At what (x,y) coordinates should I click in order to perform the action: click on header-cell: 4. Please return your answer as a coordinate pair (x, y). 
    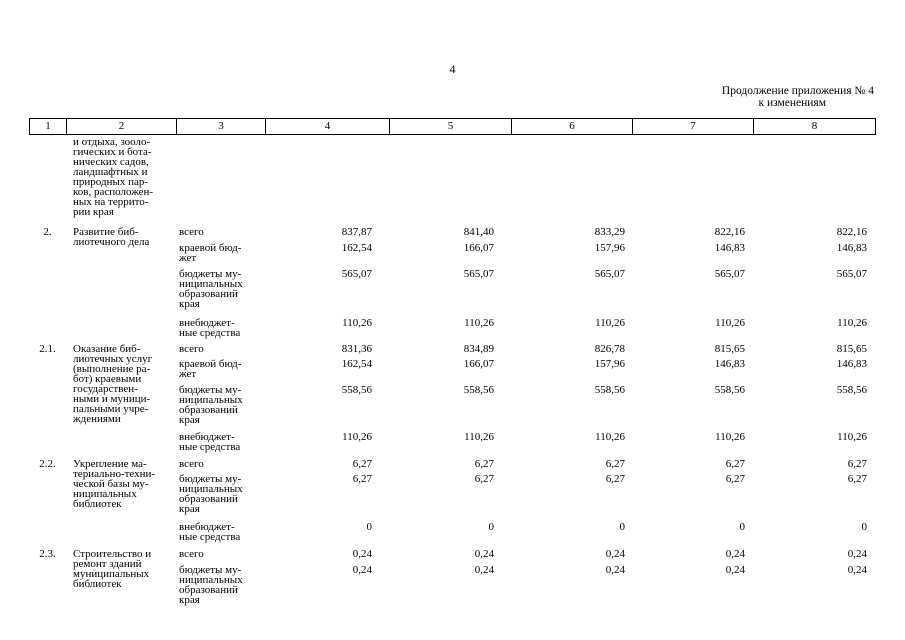
    Looking at the image, I should click on (328, 126).